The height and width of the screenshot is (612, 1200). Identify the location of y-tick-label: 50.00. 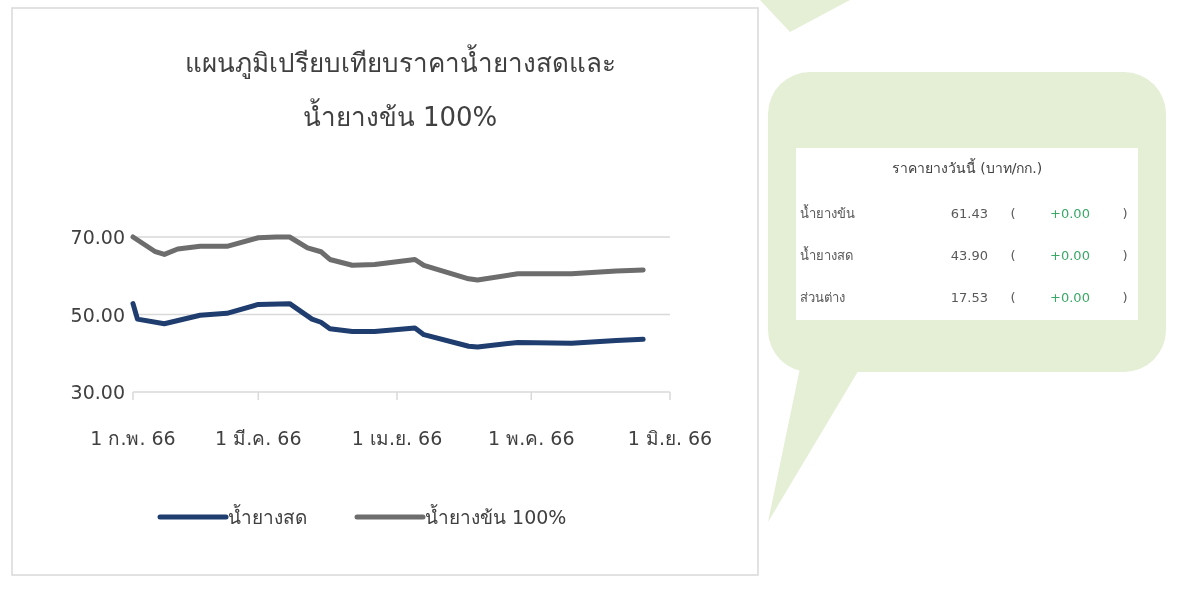
(97, 314).